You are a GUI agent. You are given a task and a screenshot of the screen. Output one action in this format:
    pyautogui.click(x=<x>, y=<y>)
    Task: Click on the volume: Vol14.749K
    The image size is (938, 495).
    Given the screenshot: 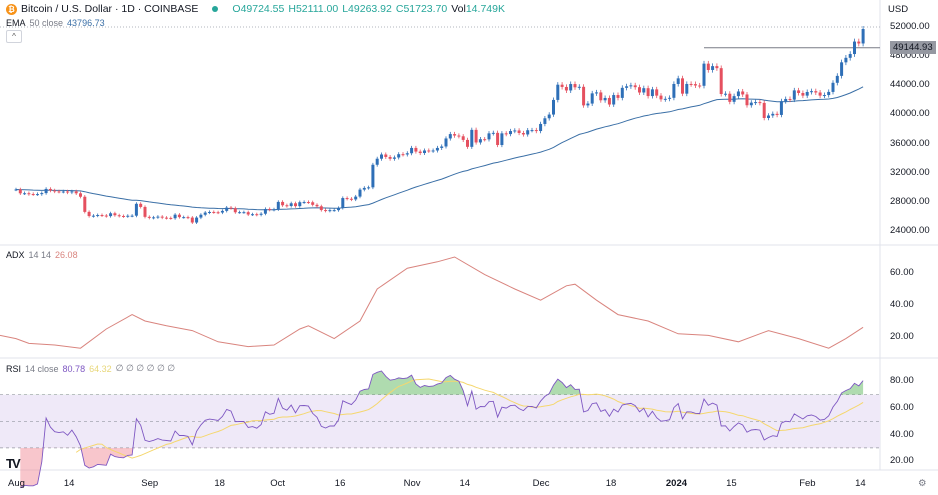 What is the action you would take?
    pyautogui.click(x=478, y=9)
    